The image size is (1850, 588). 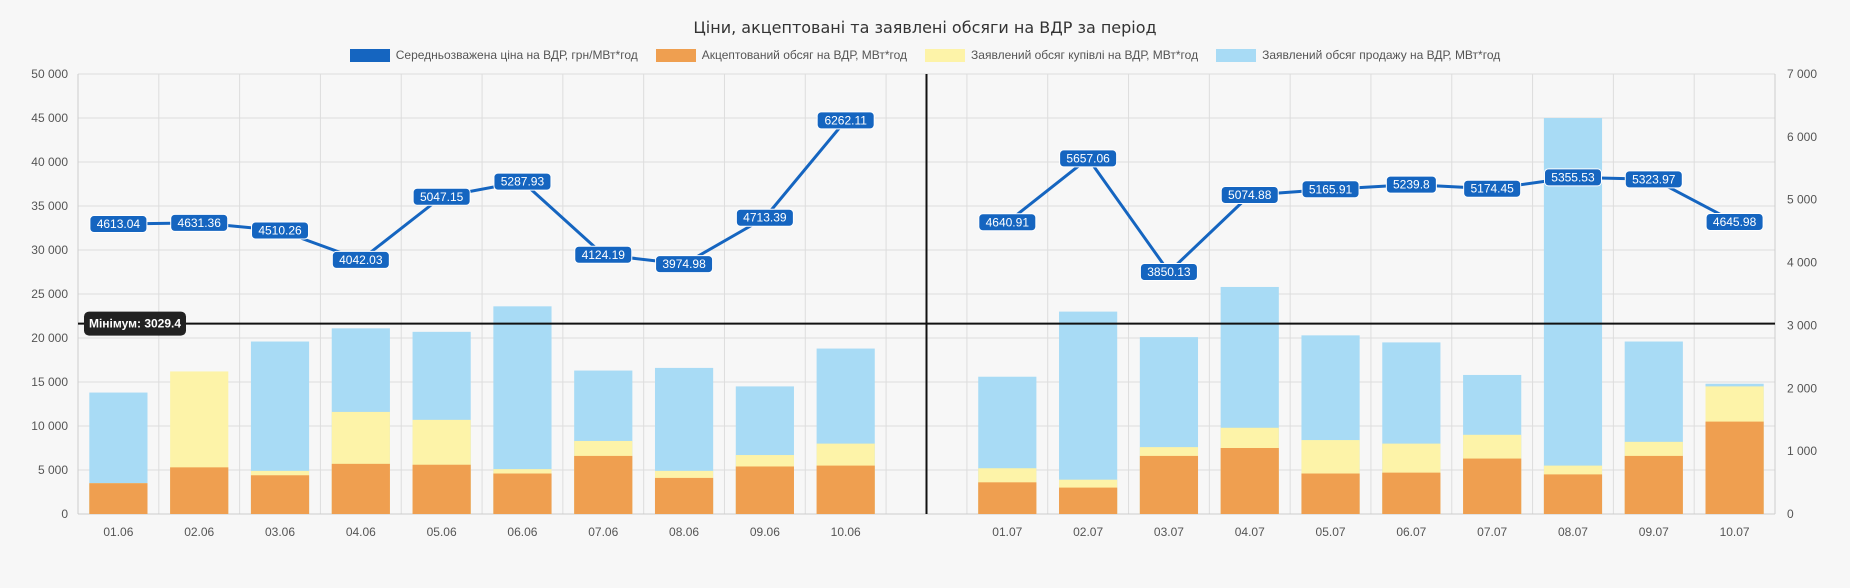 I want to click on price-point-label: 4042.03, so click(x=361, y=260).